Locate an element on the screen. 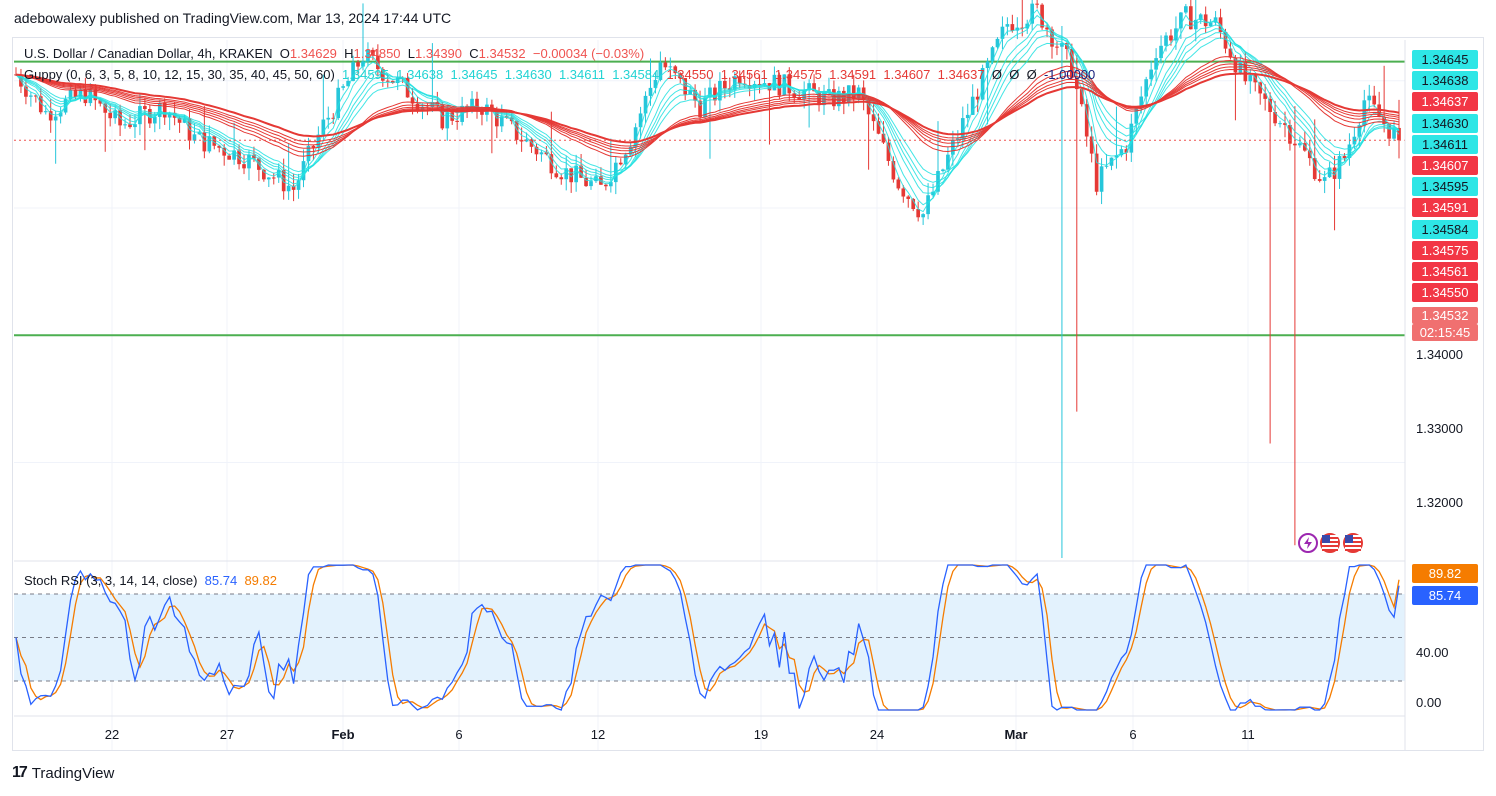 This screenshot has height=796, width=1496. guppy-badge-slow: 1.34591 is located at coordinates (1445, 208).